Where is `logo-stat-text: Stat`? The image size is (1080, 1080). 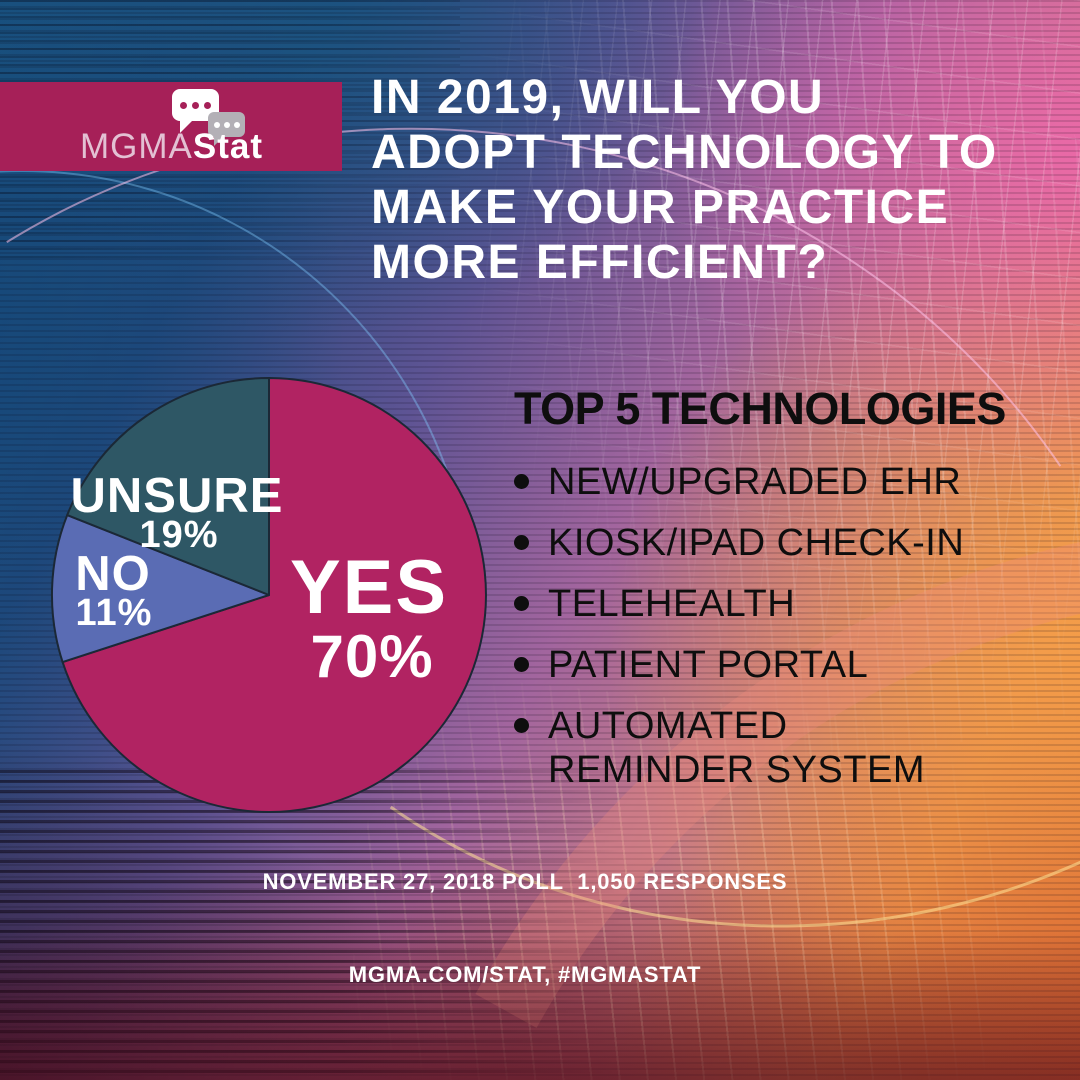 logo-stat-text: Stat is located at coordinates (228, 146).